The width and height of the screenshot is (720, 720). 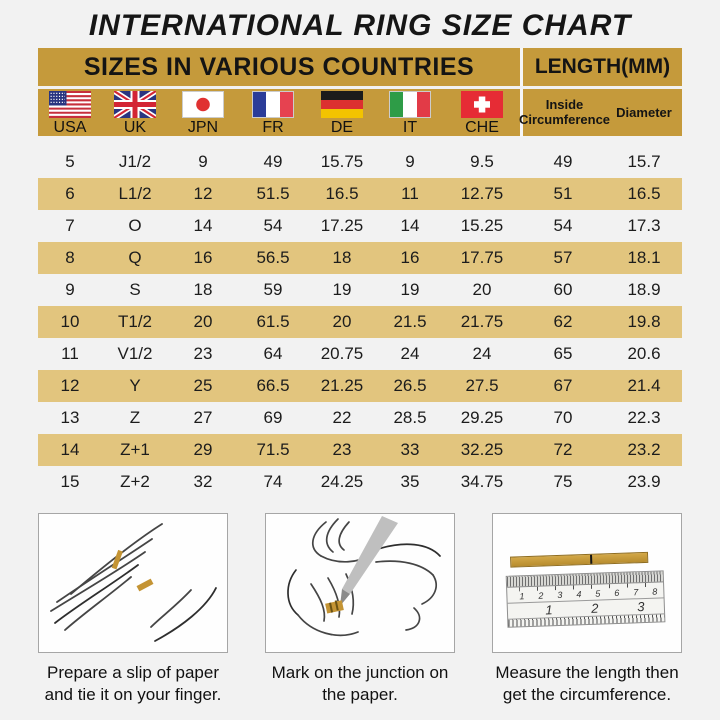 I want to click on table-cell: 57, so click(x=563, y=257).